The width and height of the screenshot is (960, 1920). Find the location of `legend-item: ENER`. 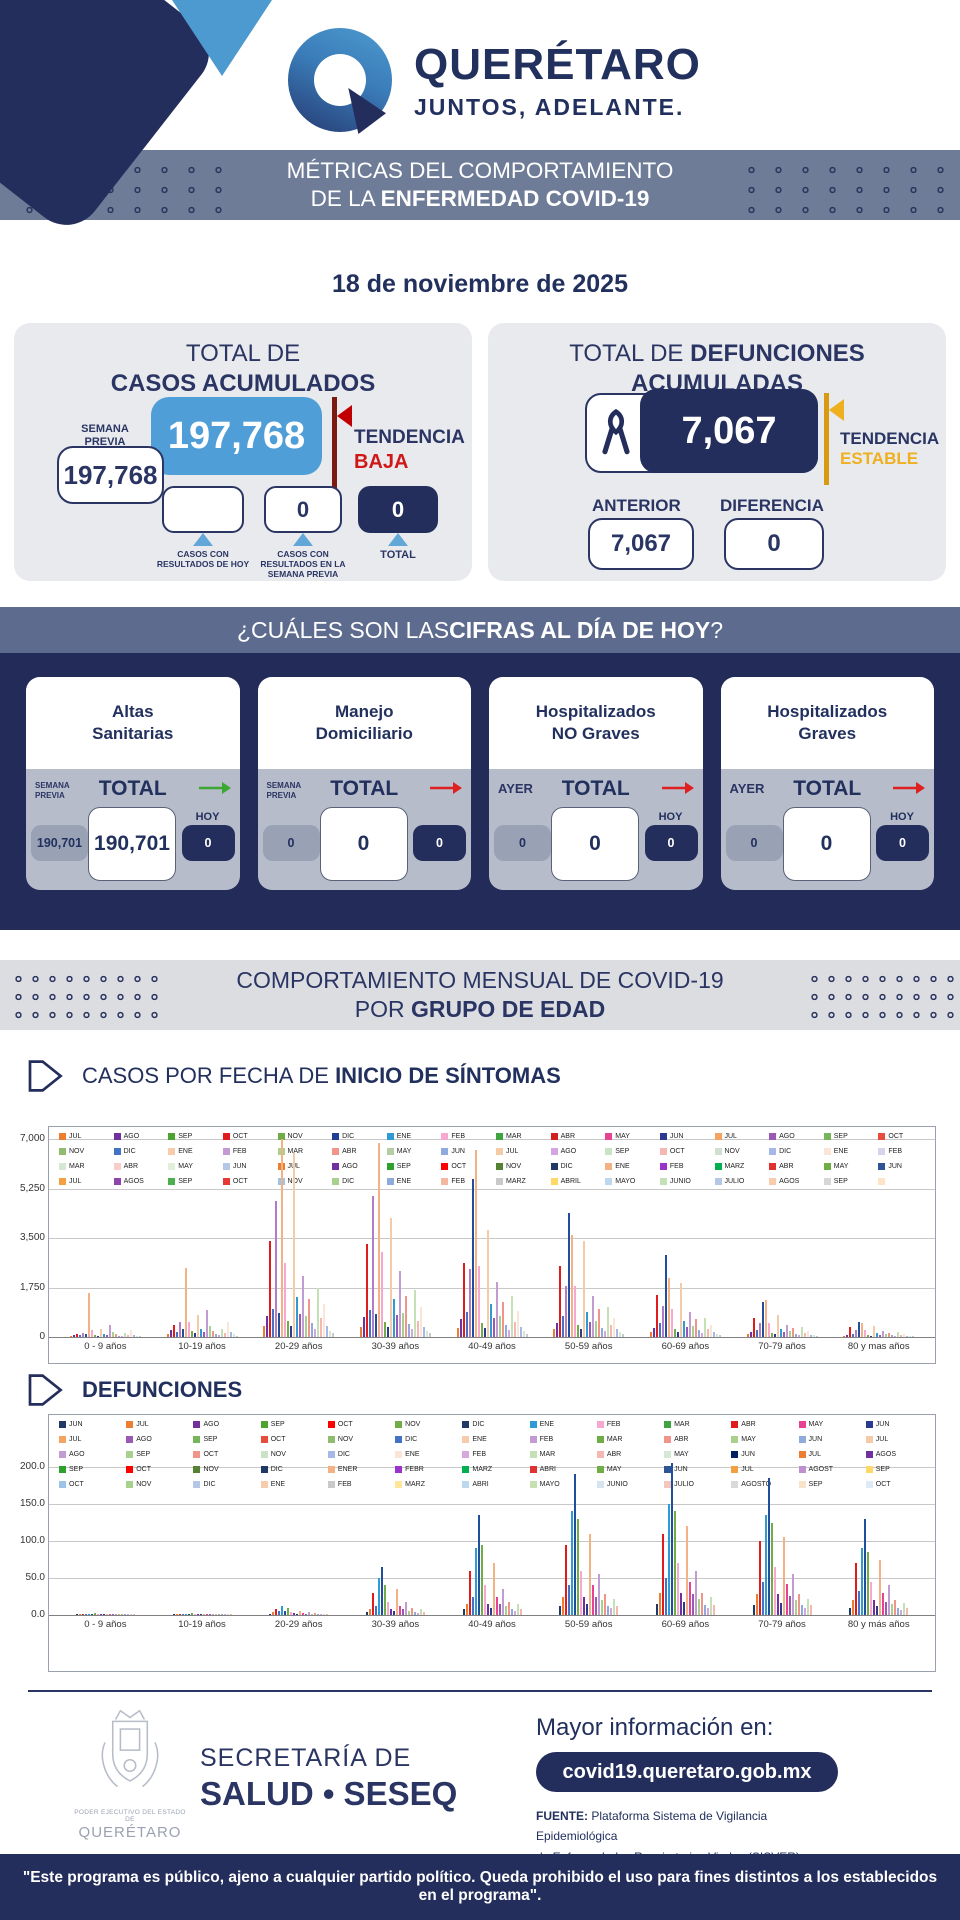

legend-item: ENER is located at coordinates (360, 1469).